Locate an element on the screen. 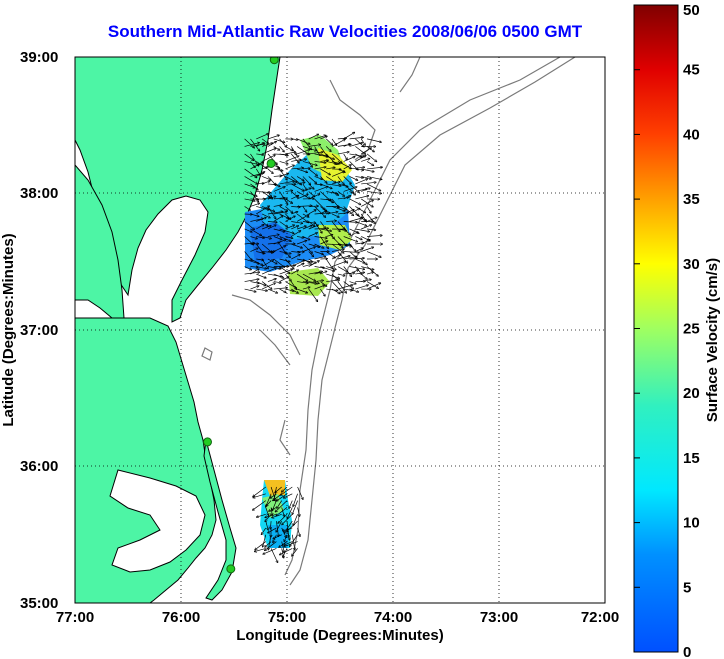 Image resolution: width=724 pixels, height=659 pixels. y-tick-labels: 39:00 38:00 37:00 36:00 35:00 is located at coordinates (39, 330).